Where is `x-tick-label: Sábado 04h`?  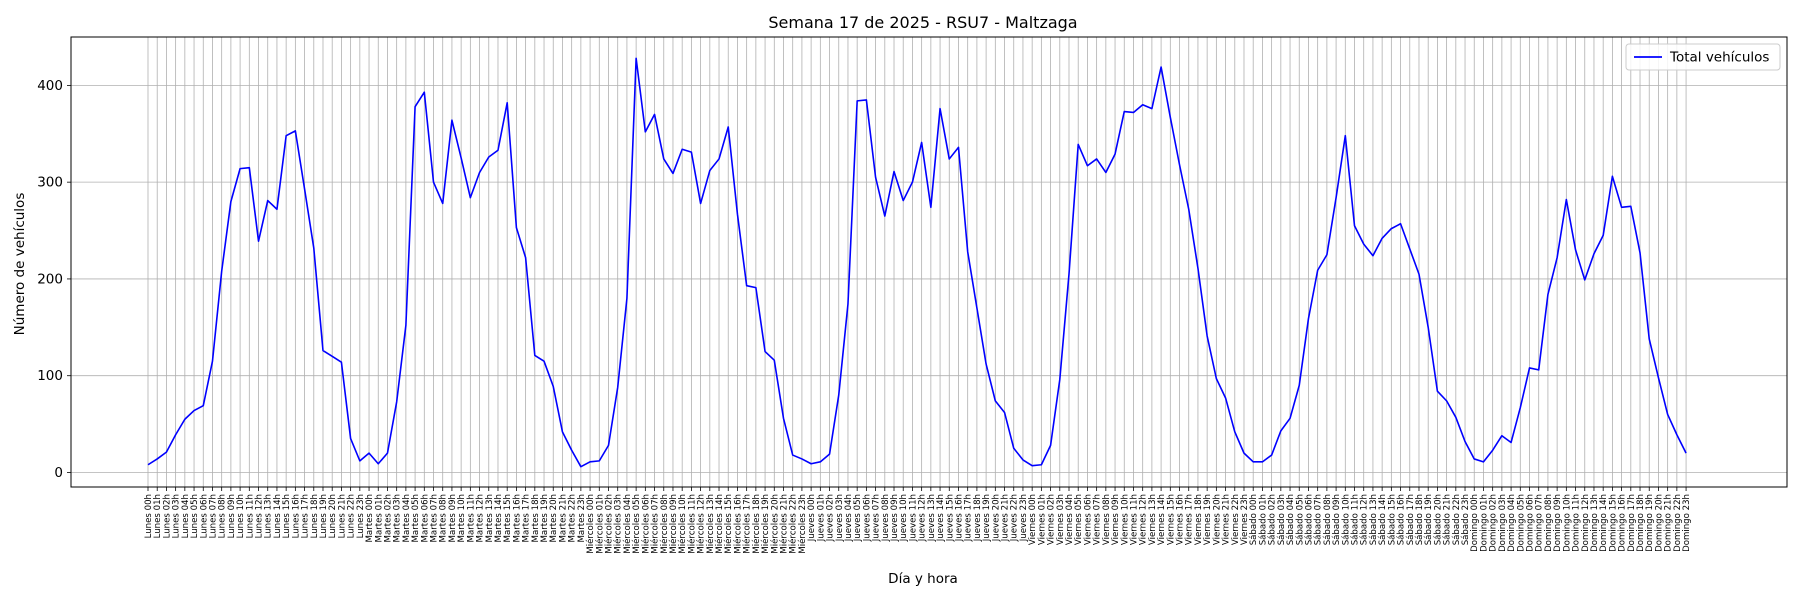
x-tick-label: Sábado 04h is located at coordinates (1291, 519).